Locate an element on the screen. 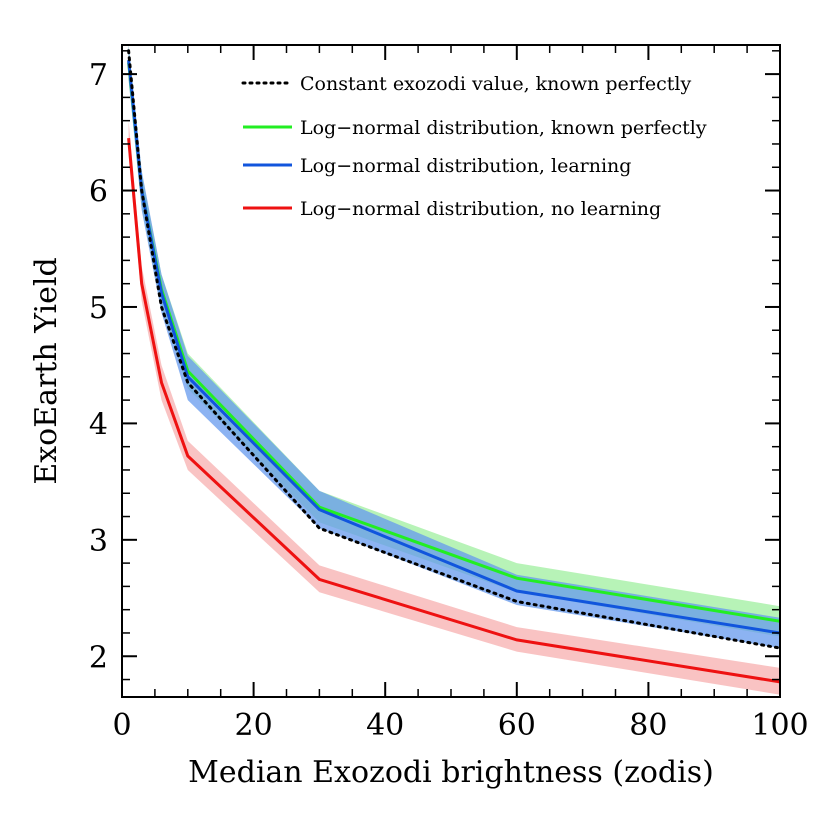 Image resolution: width=822 pixels, height=822 pixels. legend-label-3: Log−normal distribution, no learning is located at coordinates (480, 209).